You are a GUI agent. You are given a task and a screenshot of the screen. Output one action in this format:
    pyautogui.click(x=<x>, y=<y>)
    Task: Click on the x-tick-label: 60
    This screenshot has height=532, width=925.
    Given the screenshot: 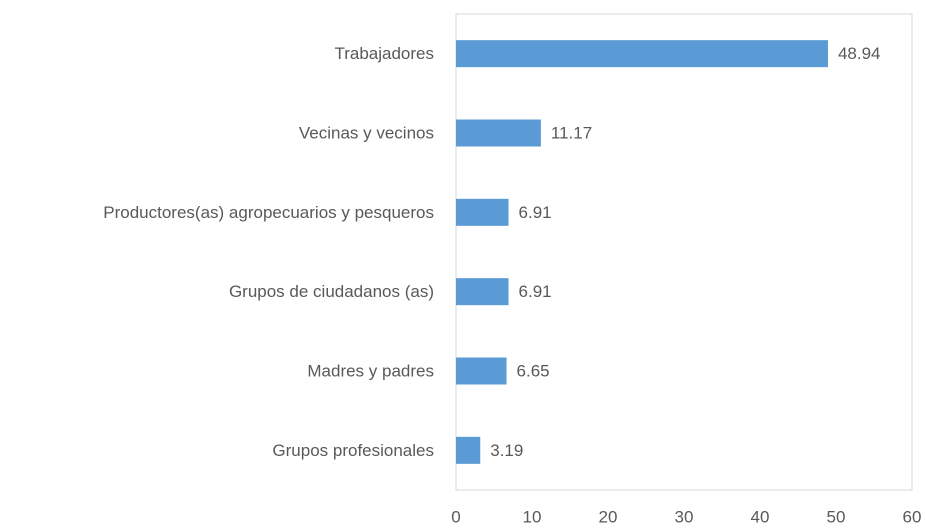 What is the action you would take?
    pyautogui.click(x=912, y=516)
    